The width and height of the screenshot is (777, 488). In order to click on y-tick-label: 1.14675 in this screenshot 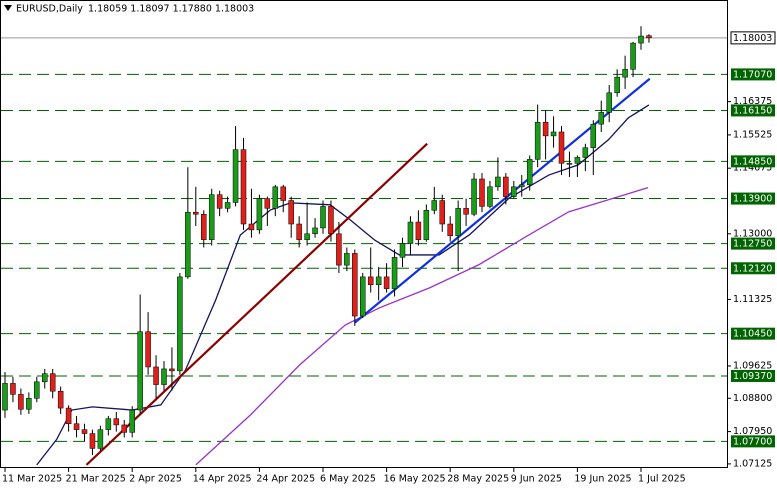, I will do `click(752, 168)`.